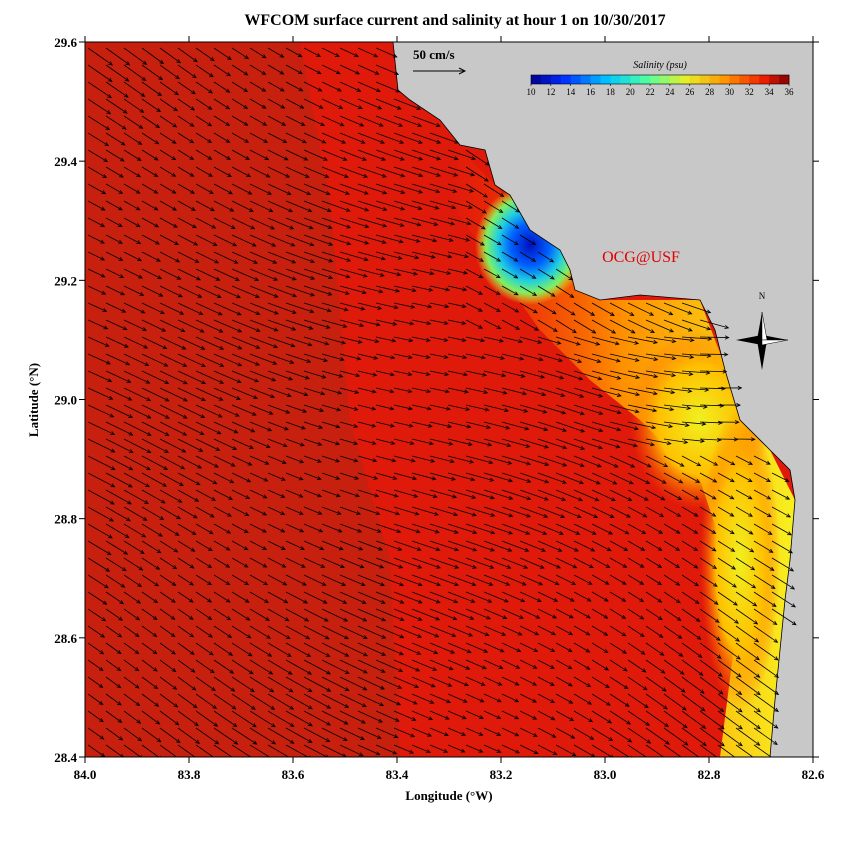 This screenshot has width=857, height=847. What do you see at coordinates (591, 92) in the screenshot?
I see `colorbar-tick-label: 16` at bounding box center [591, 92].